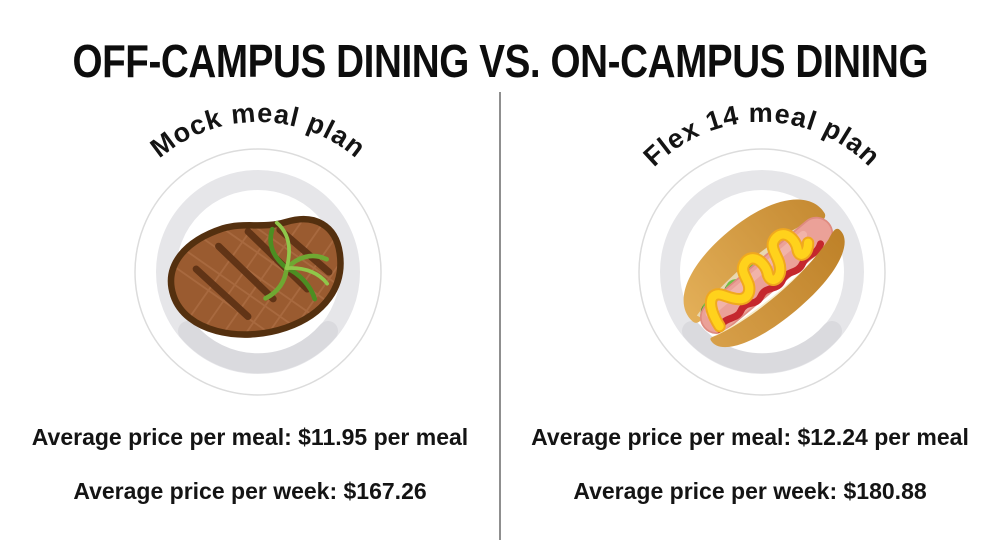 This screenshot has height=547, width=1000. I want to click on divider-line, so click(500, 316).